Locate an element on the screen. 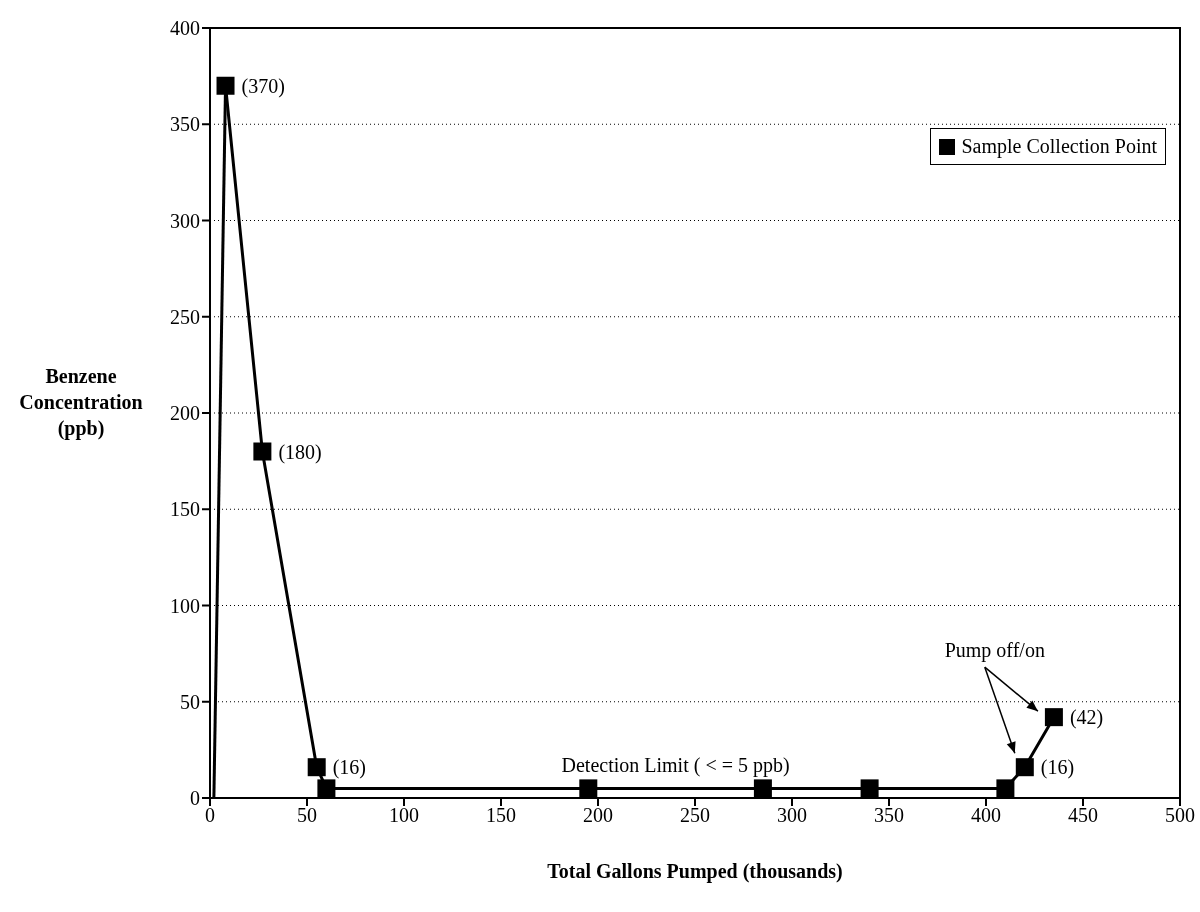 The width and height of the screenshot is (1200, 912). x-tick-label: 500 is located at coordinates (1180, 815).